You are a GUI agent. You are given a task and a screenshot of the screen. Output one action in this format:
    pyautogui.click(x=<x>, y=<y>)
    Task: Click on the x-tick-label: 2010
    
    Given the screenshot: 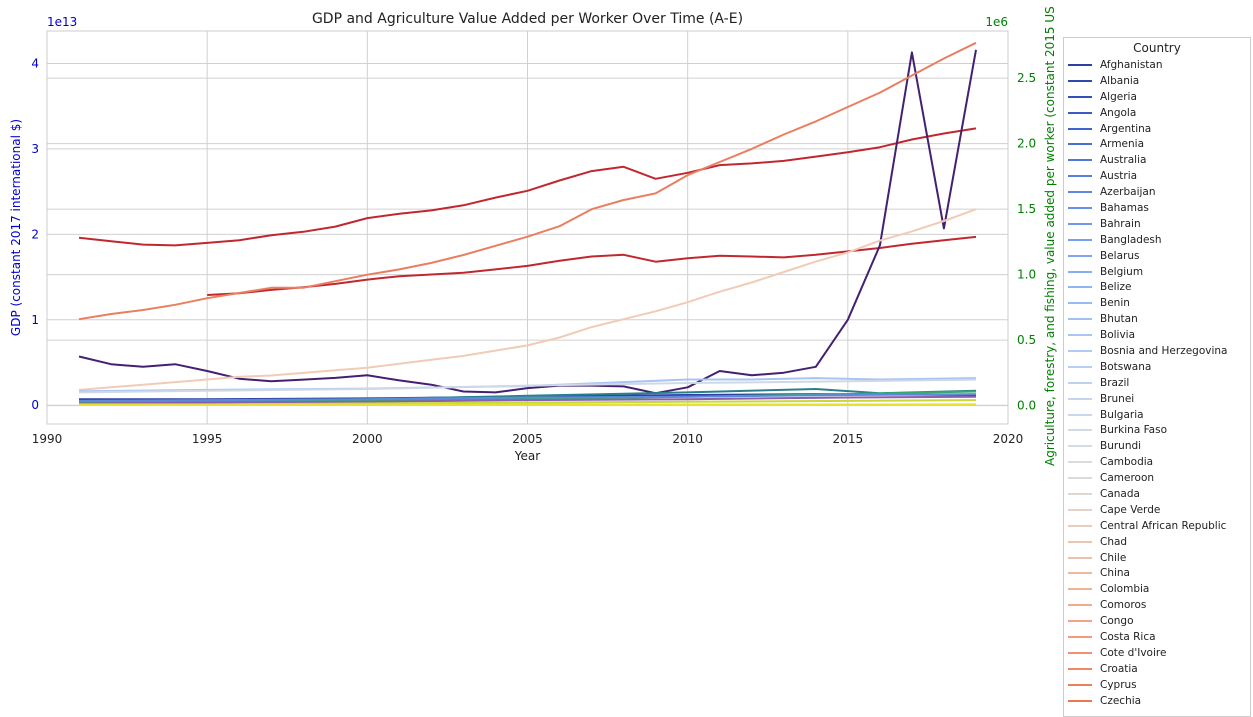 What is the action you would take?
    pyautogui.click(x=687, y=439)
    